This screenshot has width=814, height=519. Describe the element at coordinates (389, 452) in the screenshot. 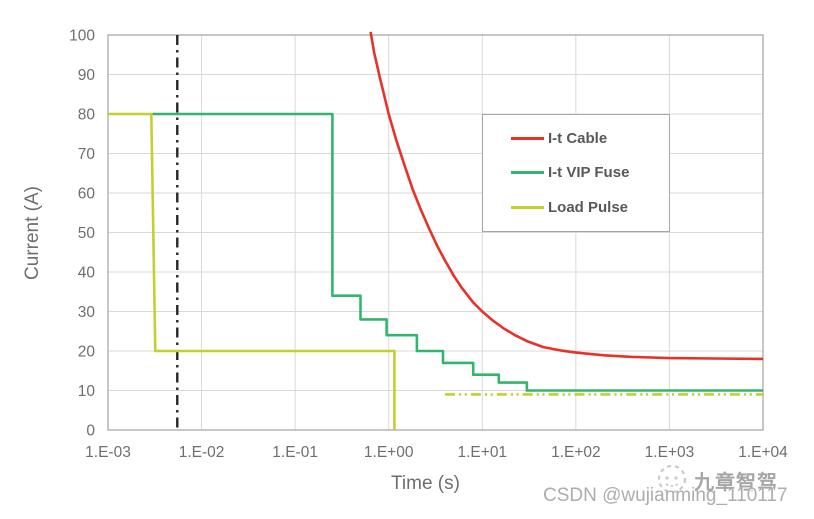

I see `x-tick-label: 1.E+00` at that location.